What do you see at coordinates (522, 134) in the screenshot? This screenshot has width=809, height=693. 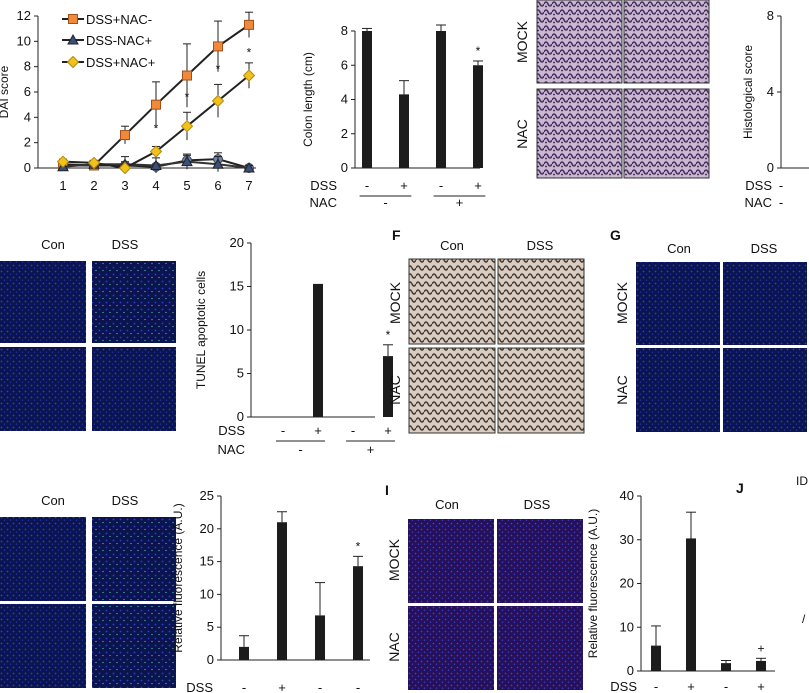 I see `row-label-nac: NAC` at bounding box center [522, 134].